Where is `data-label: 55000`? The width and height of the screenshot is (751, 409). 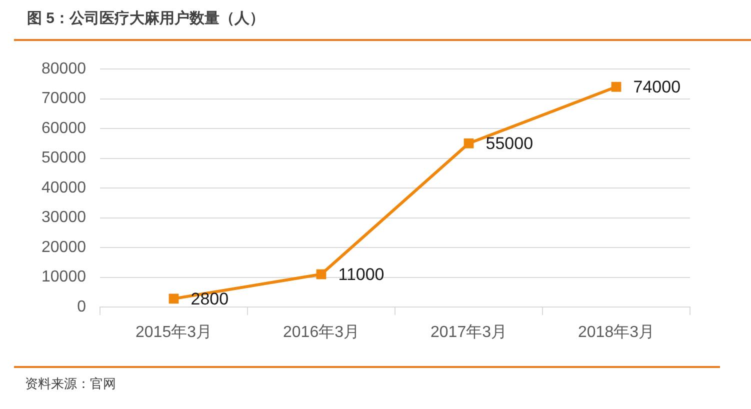 data-label: 55000 is located at coordinates (510, 144).